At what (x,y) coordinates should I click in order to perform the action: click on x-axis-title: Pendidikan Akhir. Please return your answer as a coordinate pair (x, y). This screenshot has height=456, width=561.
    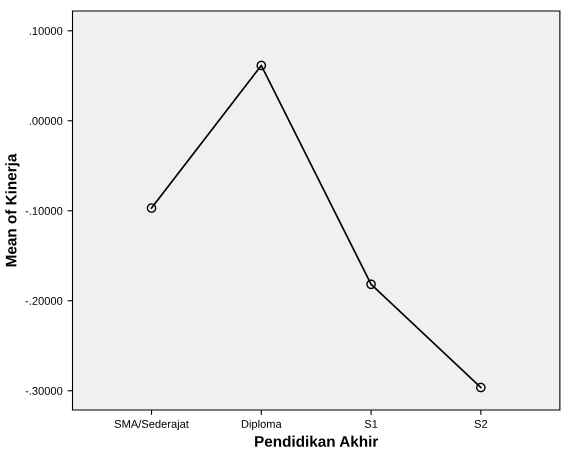
    Looking at the image, I should click on (316, 441).